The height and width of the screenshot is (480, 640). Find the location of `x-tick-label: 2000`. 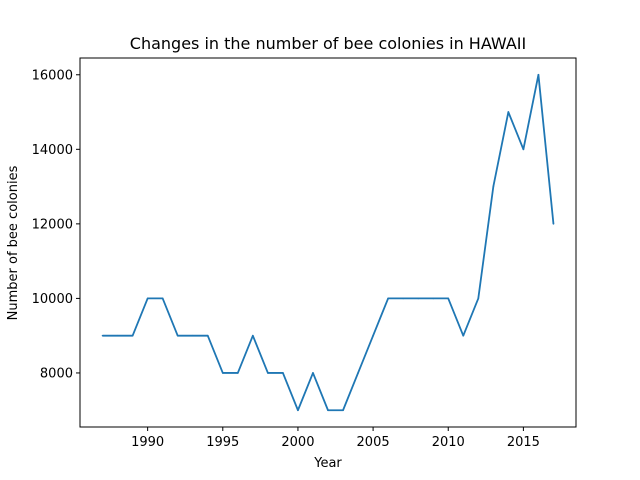

x-tick-label: 2000 is located at coordinates (297, 442).